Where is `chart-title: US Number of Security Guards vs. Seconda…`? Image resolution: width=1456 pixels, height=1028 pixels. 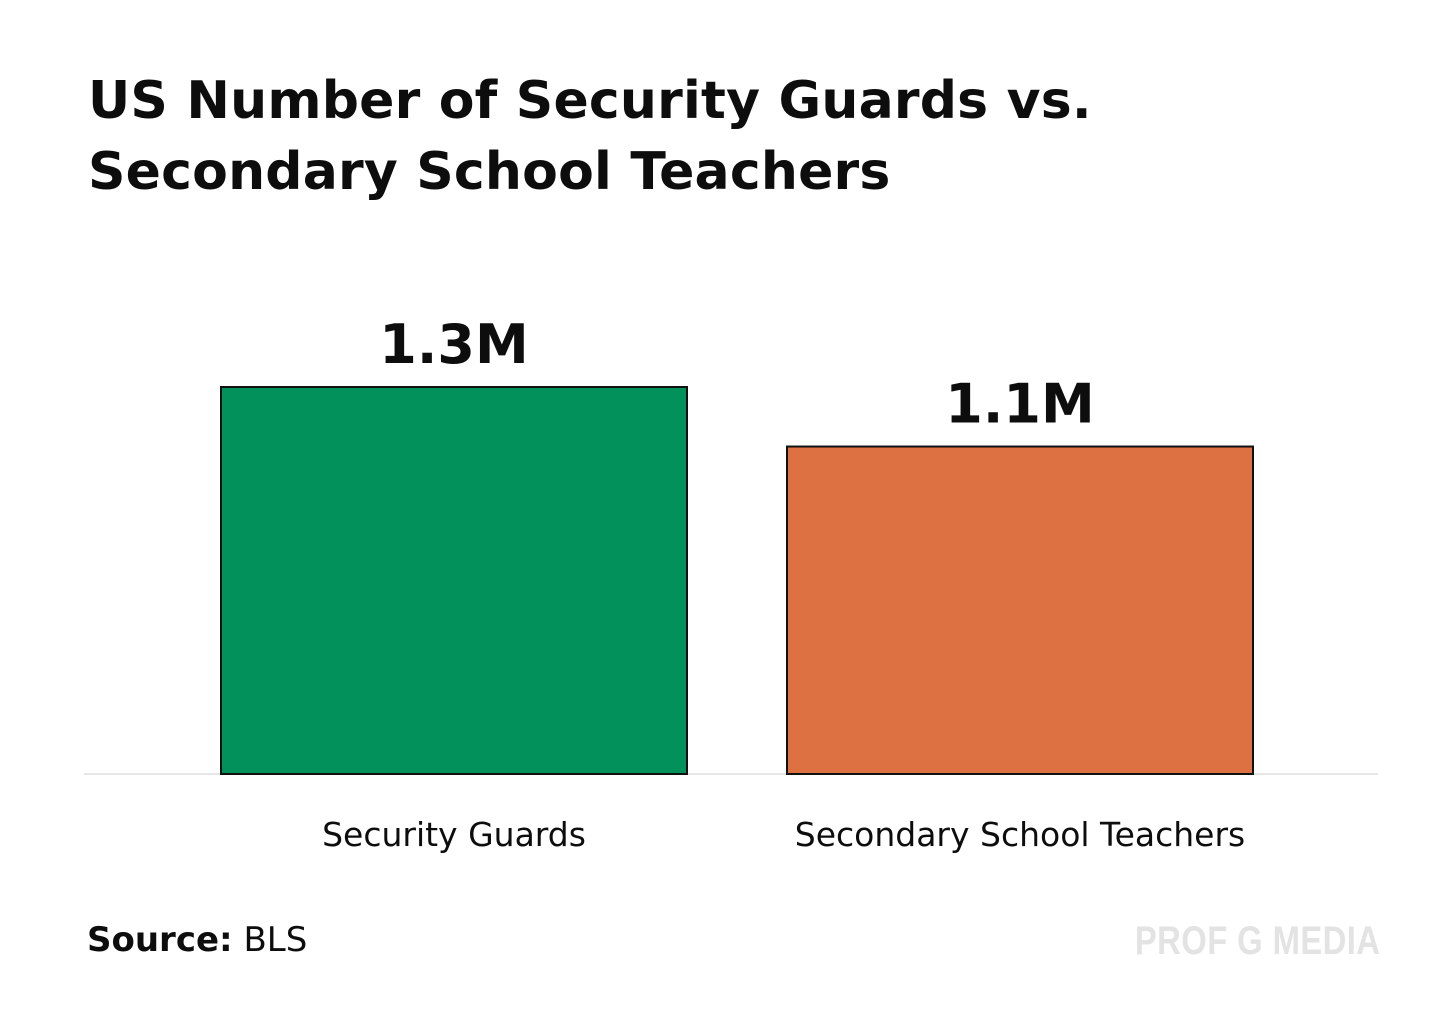
chart-title: US Number of Security Guards vs. Seconda… is located at coordinates (688, 137).